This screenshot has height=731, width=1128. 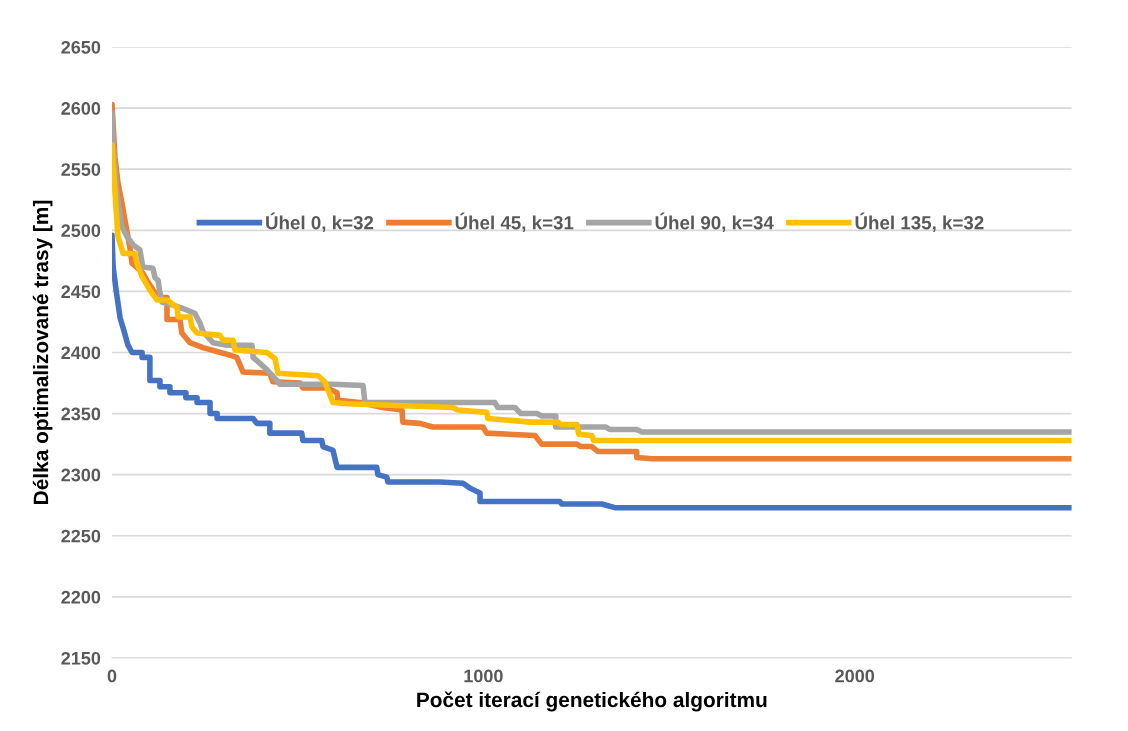 I want to click on y-tick-label: 2200, so click(x=81, y=597).